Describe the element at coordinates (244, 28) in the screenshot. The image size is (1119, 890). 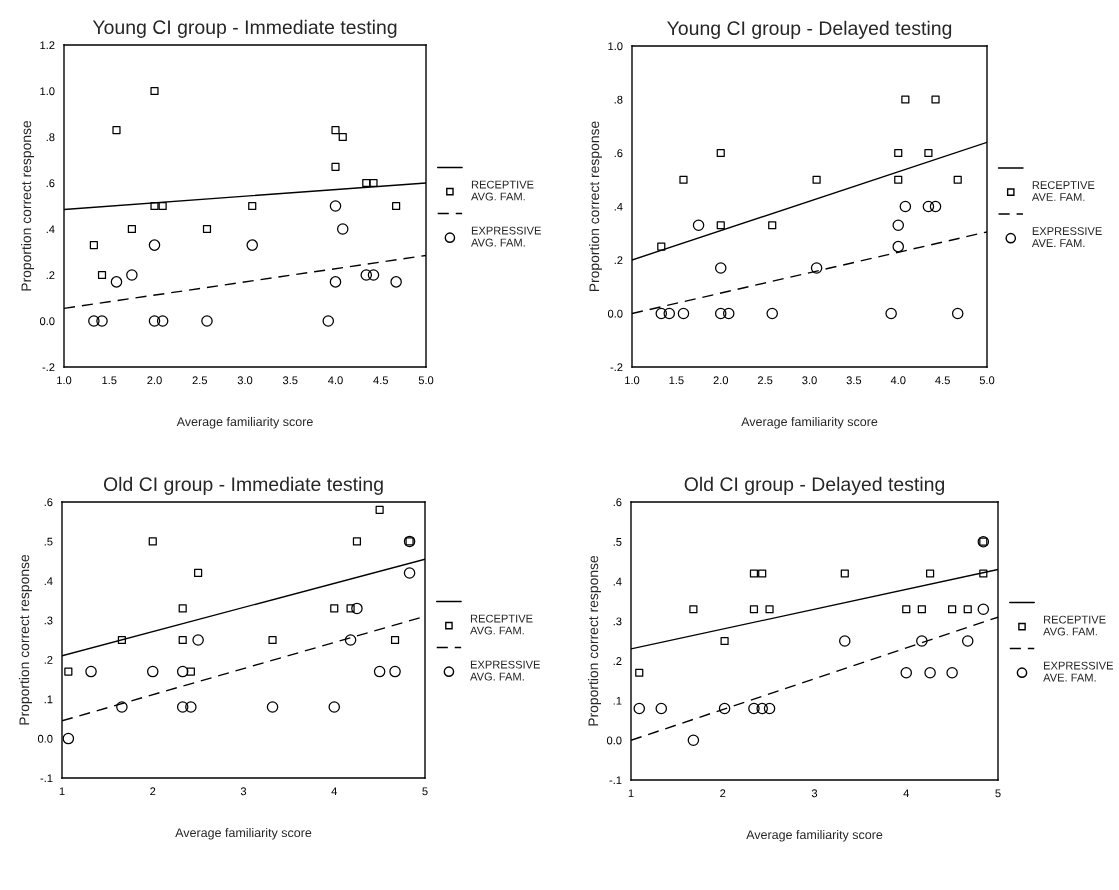
I see `chart-title: Young CI group - Immediate testing` at that location.